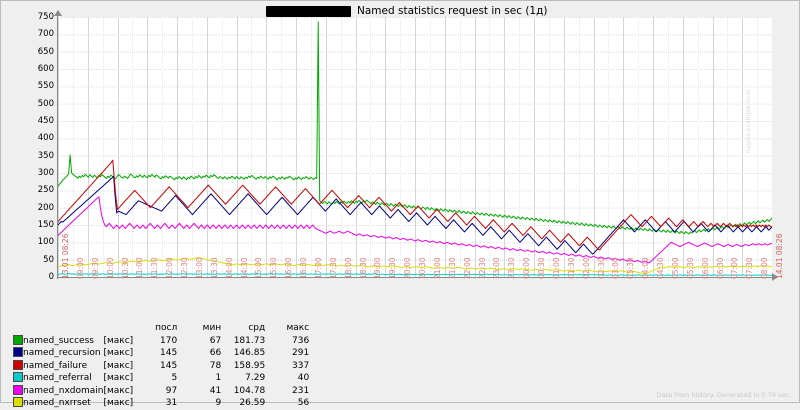  I want to click on legend-row: named_recursion [макс] 145 66 146.85 291, so click(161, 353).